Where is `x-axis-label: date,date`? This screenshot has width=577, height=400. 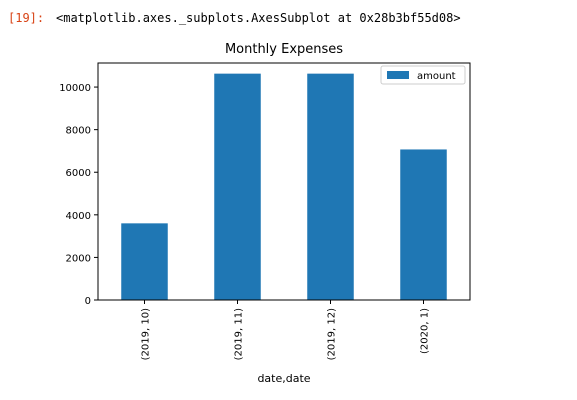 x-axis-label: date,date is located at coordinates (283, 378).